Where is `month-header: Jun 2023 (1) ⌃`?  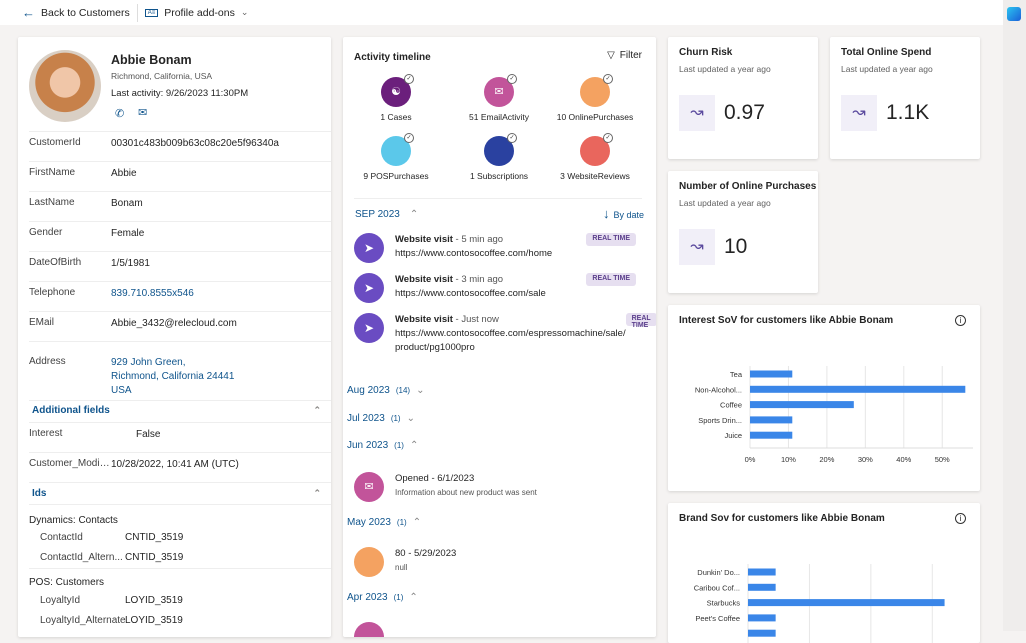 month-header: Jun 2023 (1) ⌃ is located at coordinates (383, 445).